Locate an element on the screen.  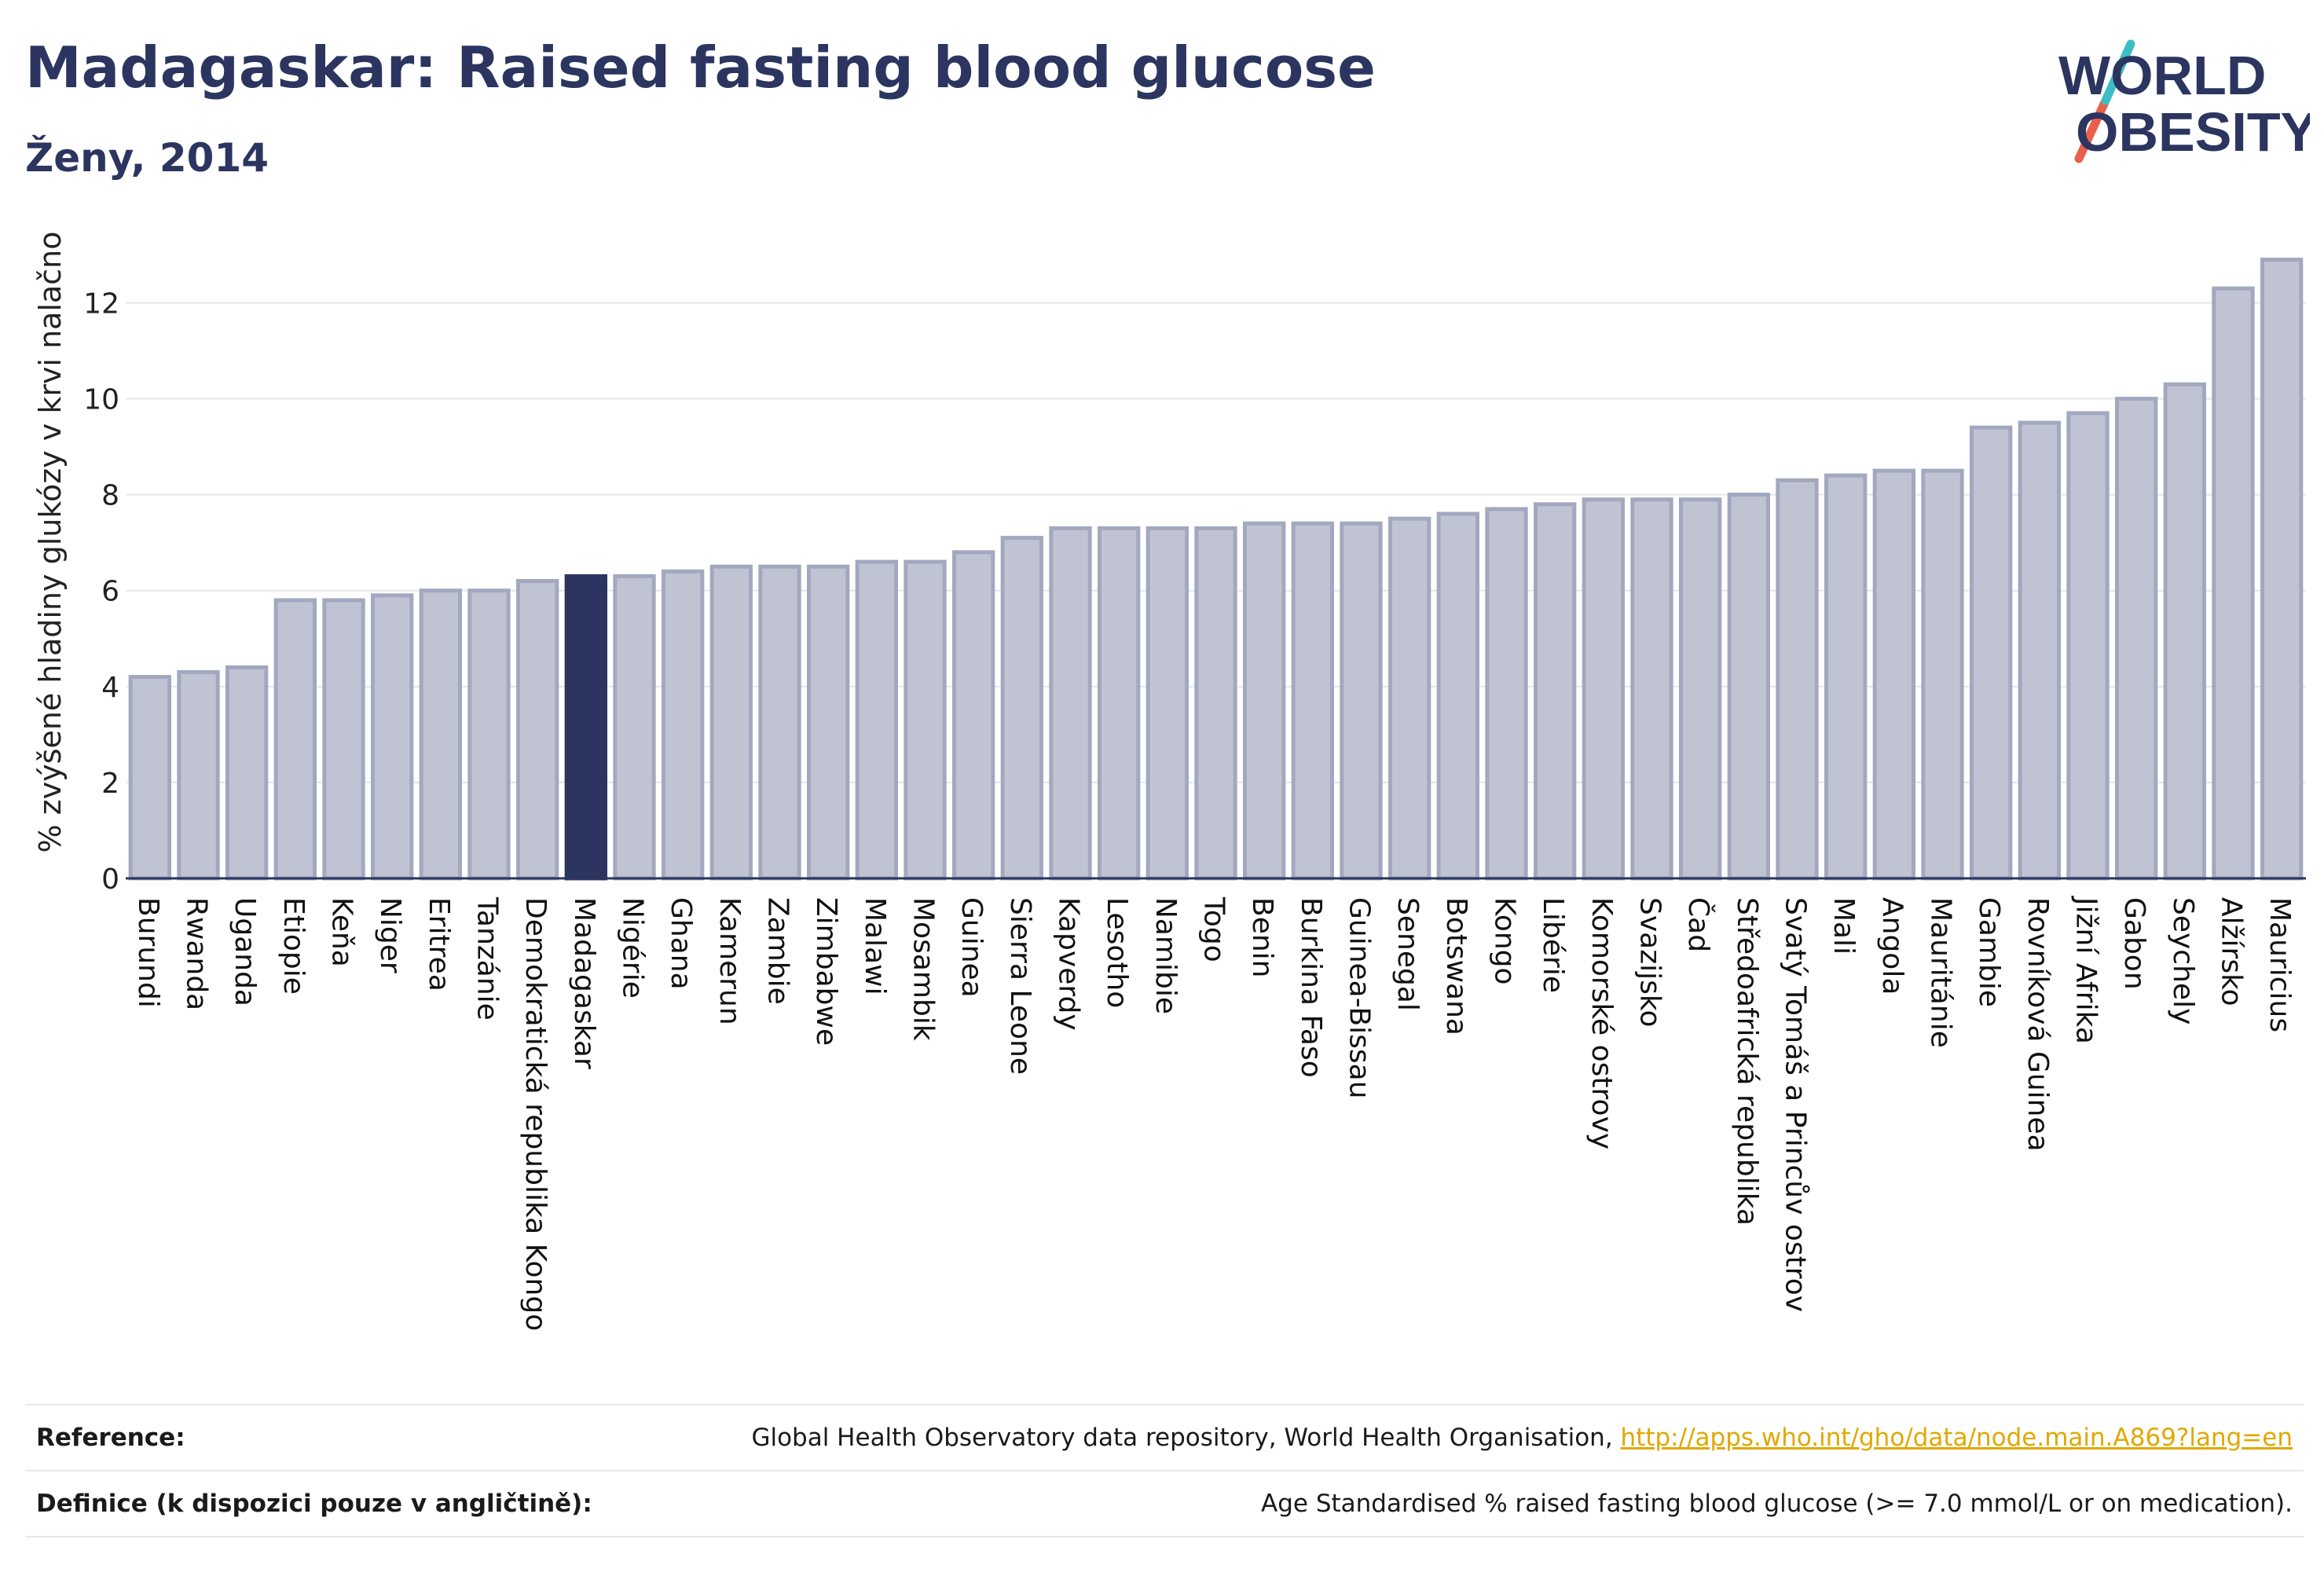
x-tick-label: Uganda is located at coordinates (245, 951).